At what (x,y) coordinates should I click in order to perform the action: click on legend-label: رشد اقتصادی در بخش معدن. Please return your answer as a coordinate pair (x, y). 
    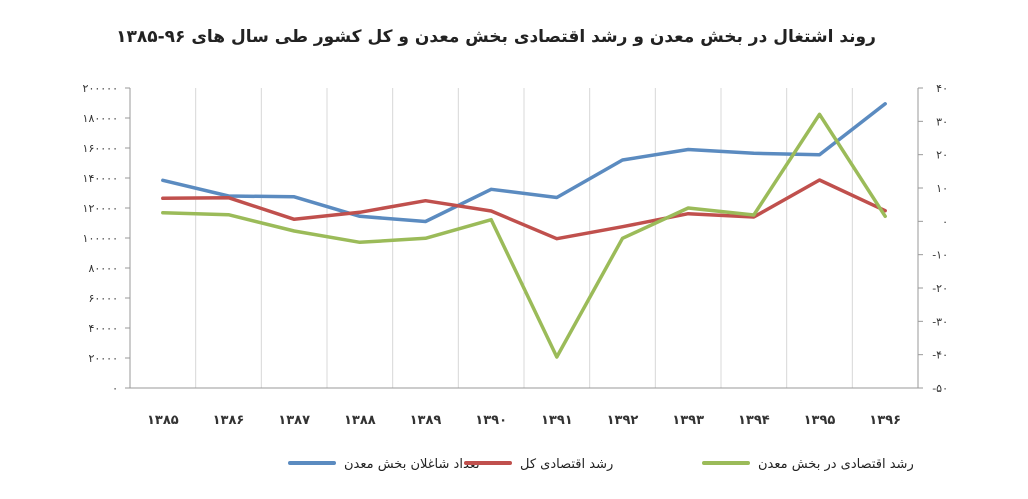
    Looking at the image, I should click on (836, 464).